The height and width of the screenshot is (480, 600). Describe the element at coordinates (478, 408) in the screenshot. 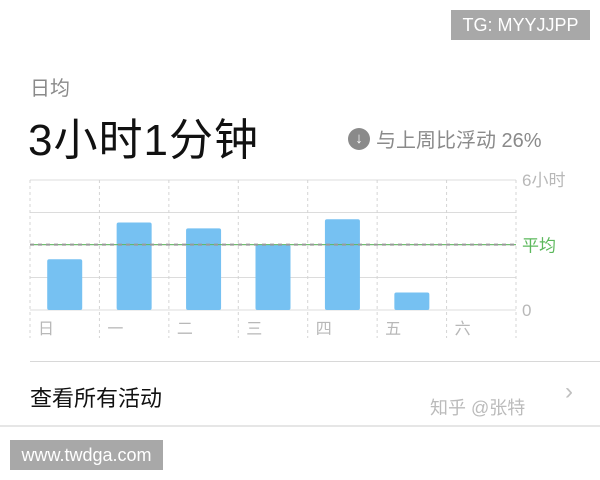

I see `zhihu-watermark: 知乎 @张特` at that location.